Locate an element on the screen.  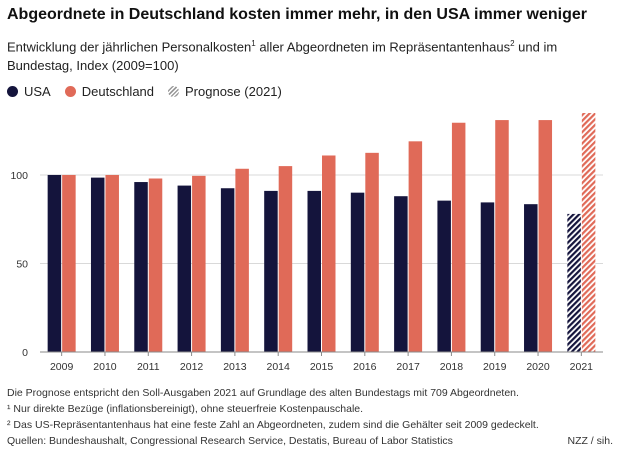
bar-usa-2019 is located at coordinates (487, 277).